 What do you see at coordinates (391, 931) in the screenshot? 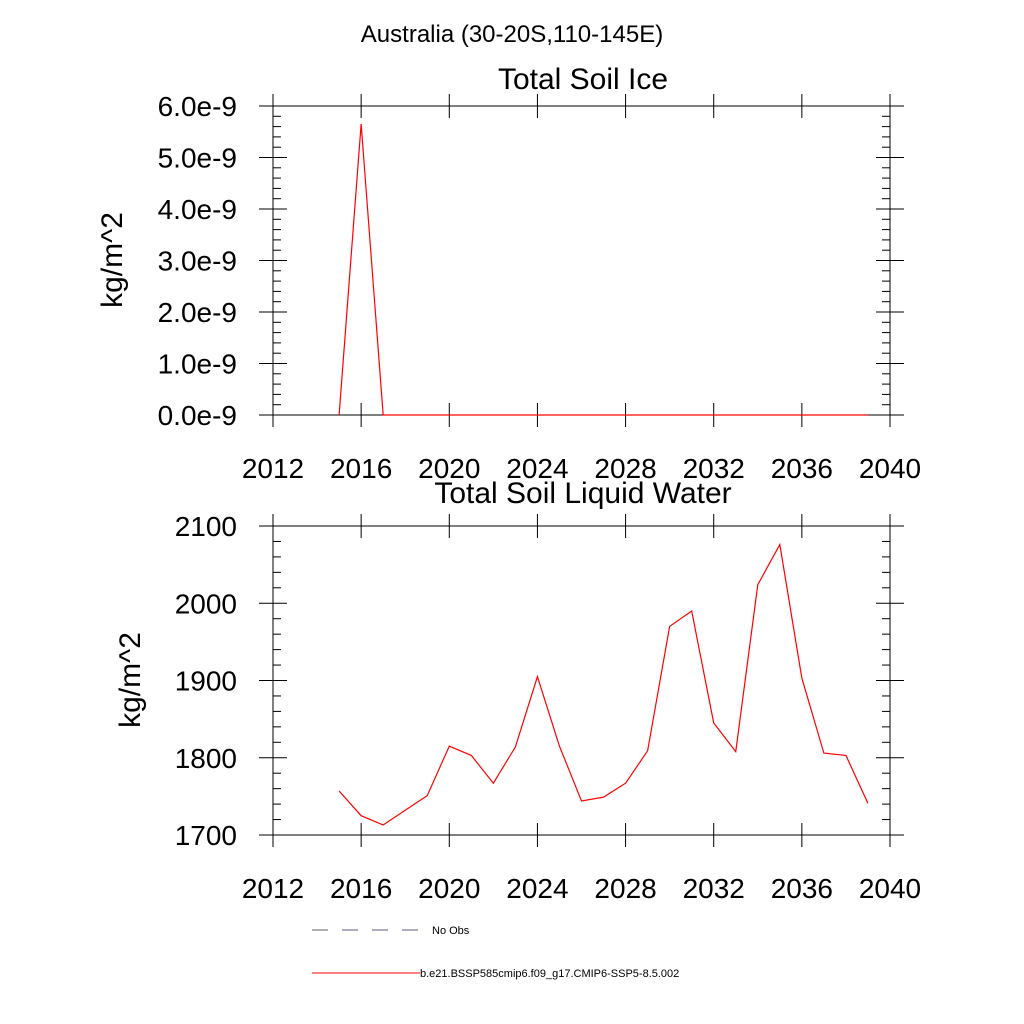
I see `legend-entry-no-obs: No Obs` at bounding box center [391, 931].